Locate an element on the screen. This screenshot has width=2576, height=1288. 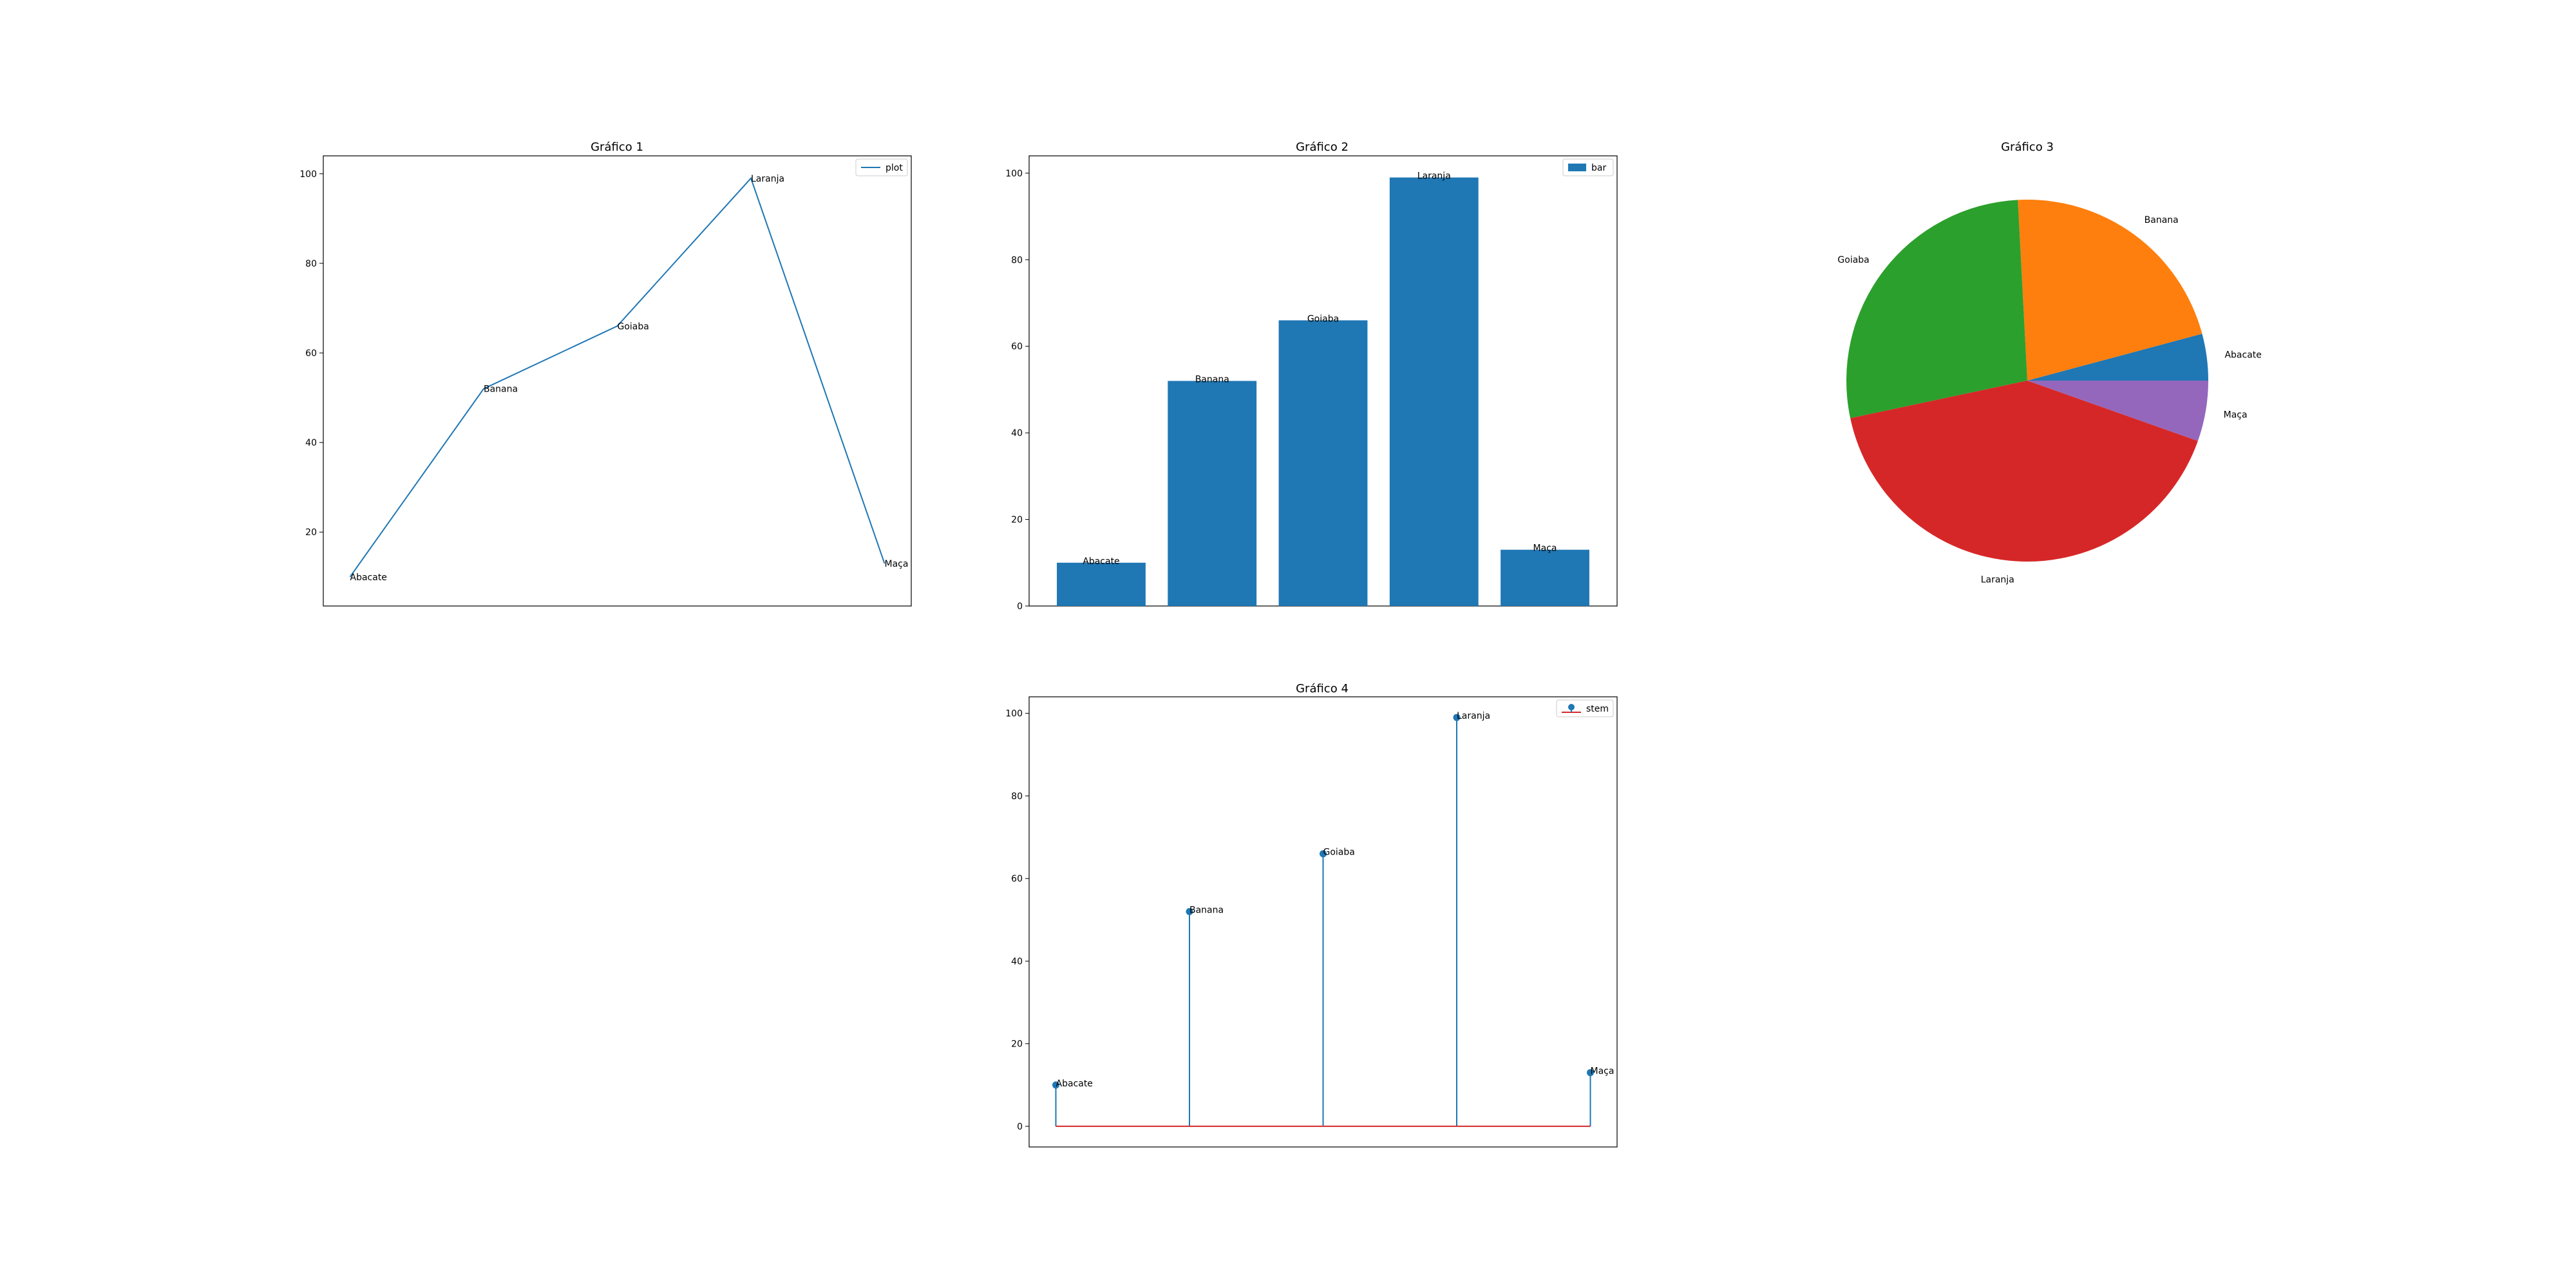
chart-2-bar-label: Laranja is located at coordinates (1434, 176).